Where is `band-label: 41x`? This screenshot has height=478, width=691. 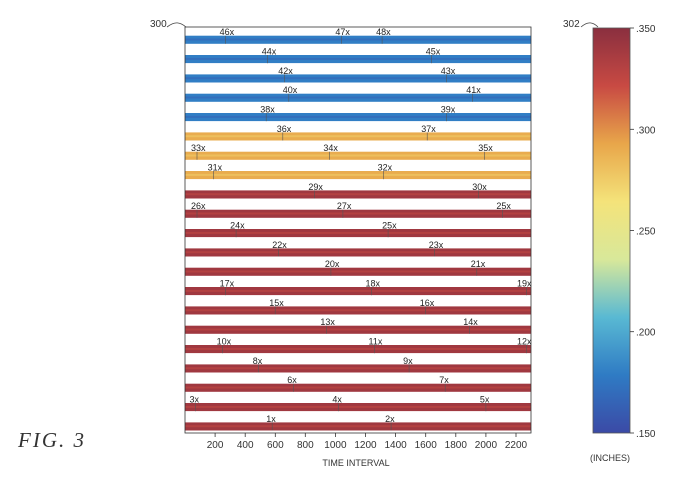
band-label: 41x is located at coordinates (473, 90).